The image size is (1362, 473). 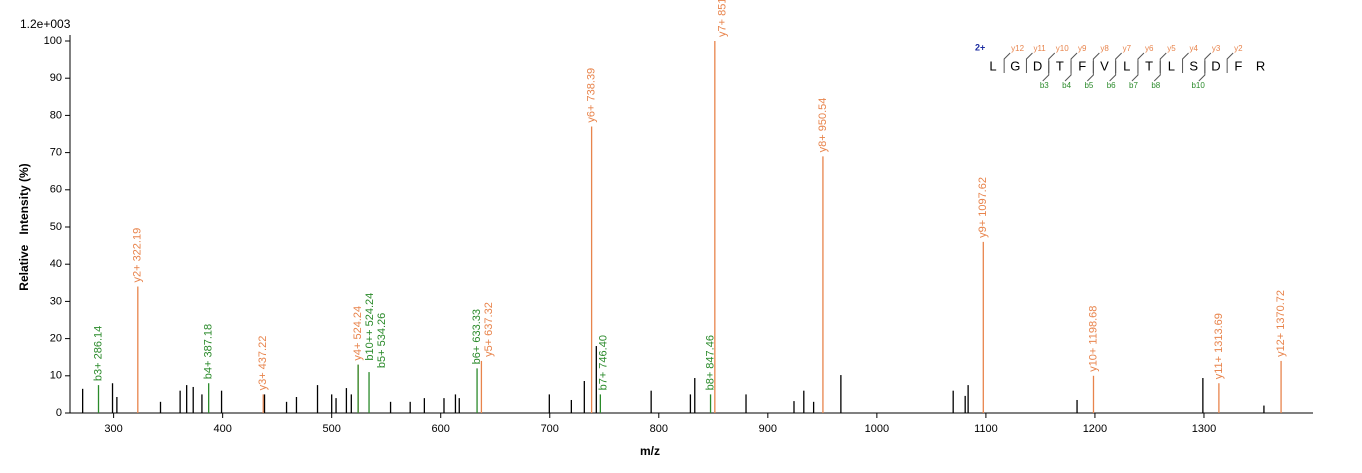 What do you see at coordinates (1066, 85) in the screenshot?
I see `b-ion: b4` at bounding box center [1066, 85].